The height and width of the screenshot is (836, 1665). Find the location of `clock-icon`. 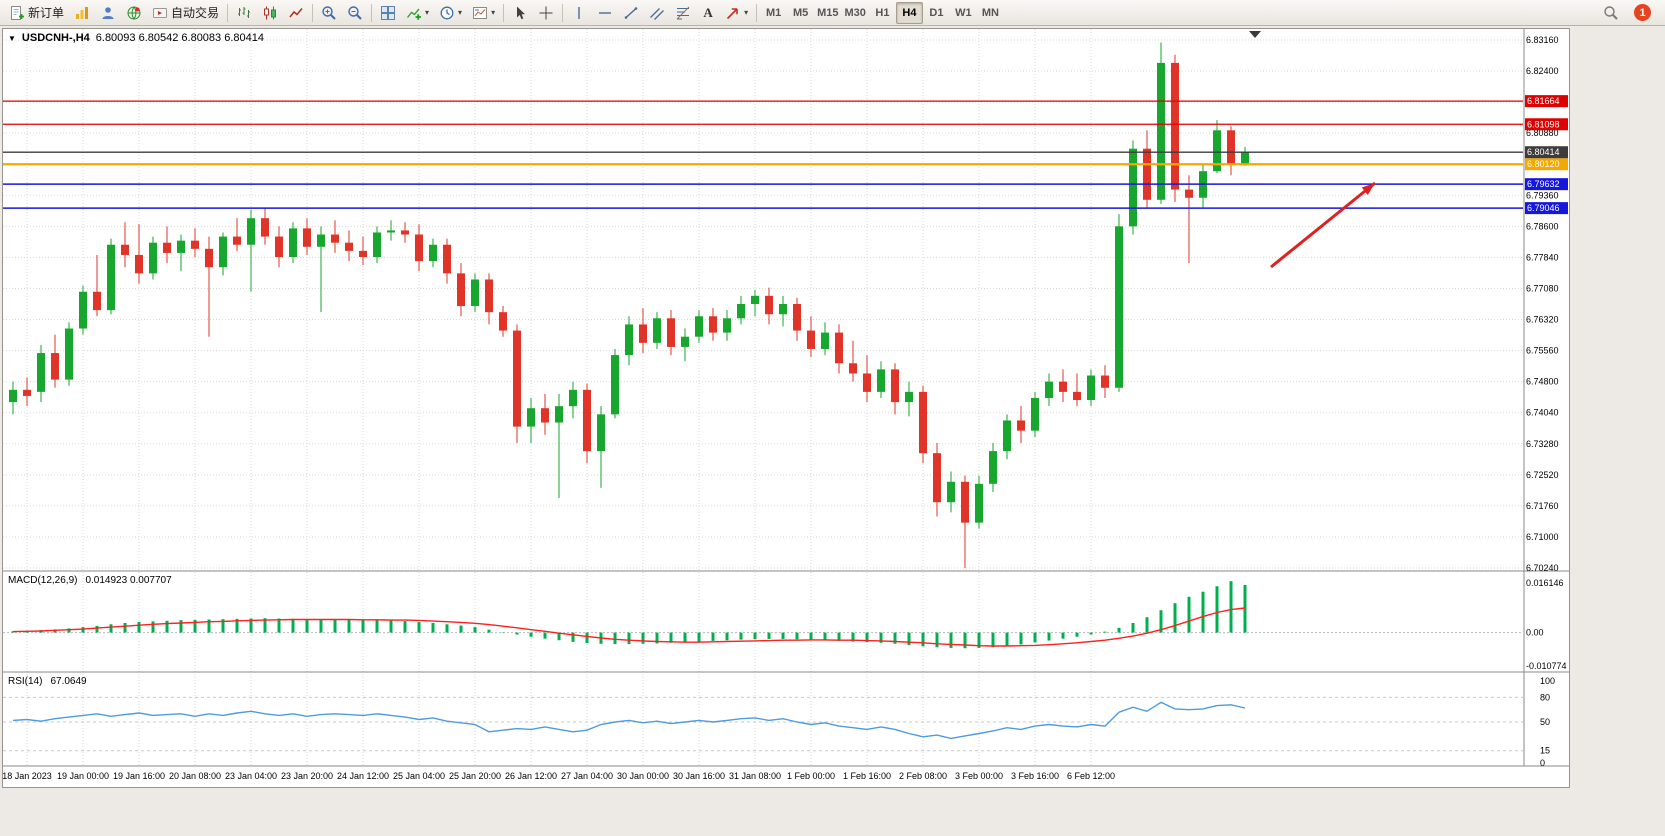

clock-icon is located at coordinates (447, 13).